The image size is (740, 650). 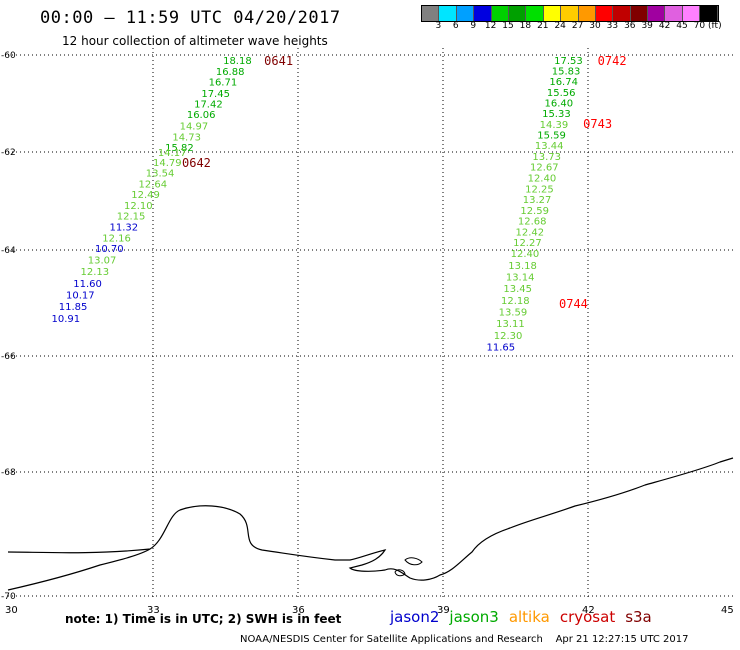 What do you see at coordinates (8, 597) in the screenshot?
I see `latitude-label: -70` at bounding box center [8, 597].